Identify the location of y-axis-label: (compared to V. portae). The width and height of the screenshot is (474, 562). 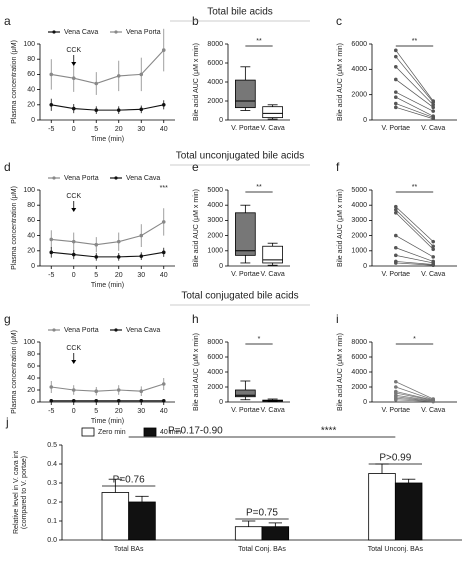
(24, 492).